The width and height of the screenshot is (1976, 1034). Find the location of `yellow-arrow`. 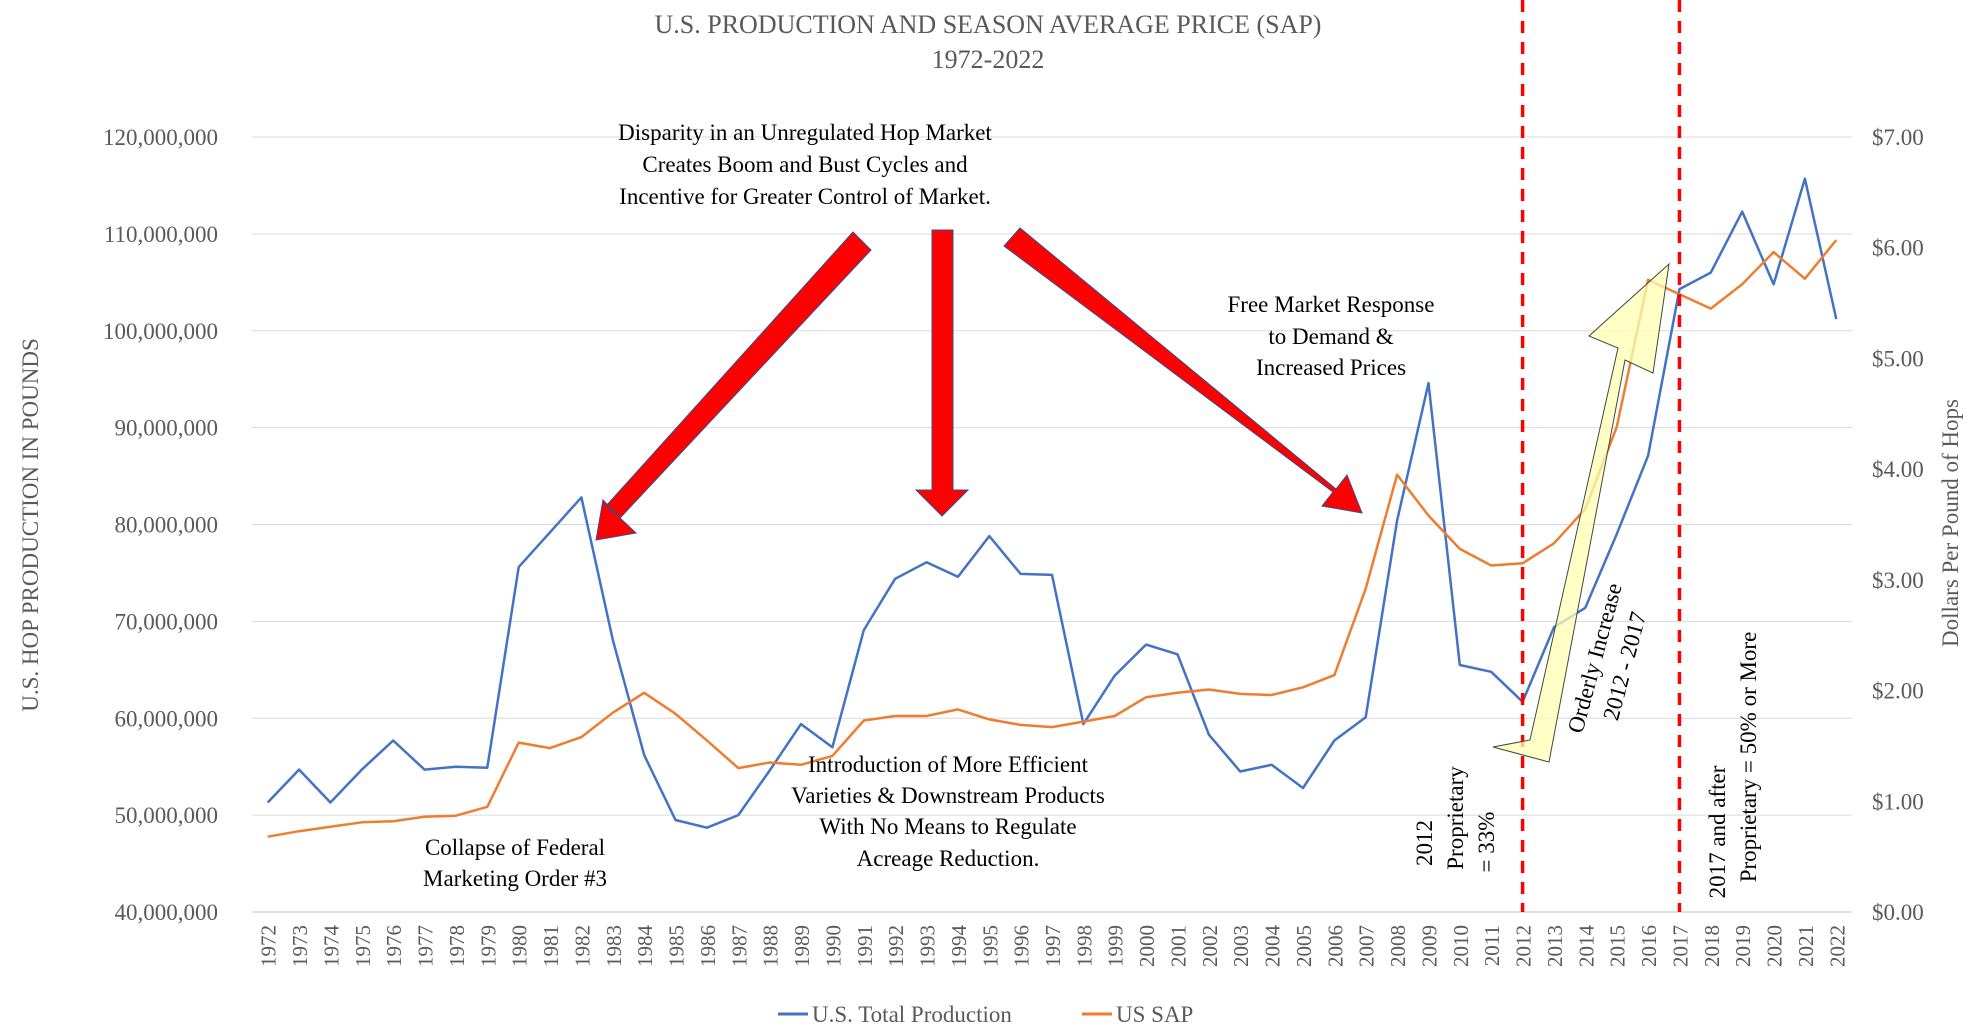

yellow-arrow is located at coordinates (1581, 512).